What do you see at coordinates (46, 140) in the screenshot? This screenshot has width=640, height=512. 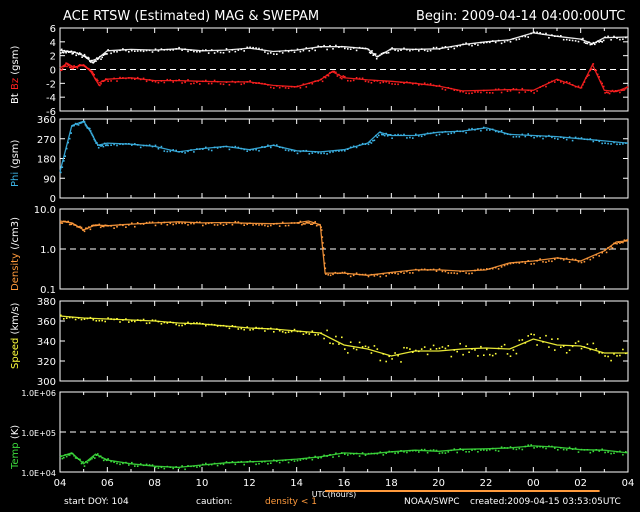 I see `phi-ytick-label: 270` at bounding box center [46, 140].